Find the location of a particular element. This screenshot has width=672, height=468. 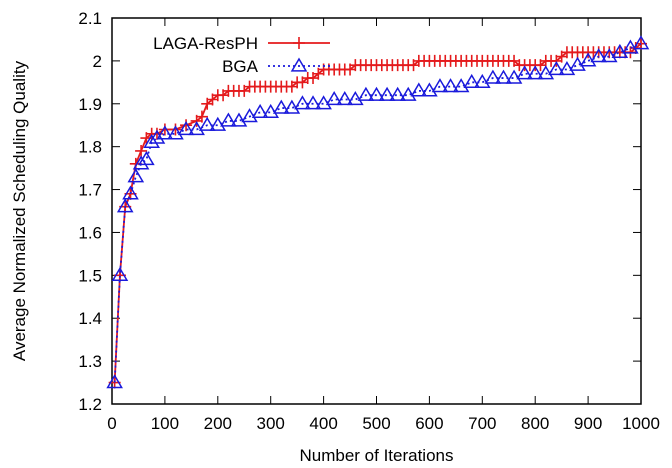

x-tick-label: 400 is located at coordinates (323, 423).